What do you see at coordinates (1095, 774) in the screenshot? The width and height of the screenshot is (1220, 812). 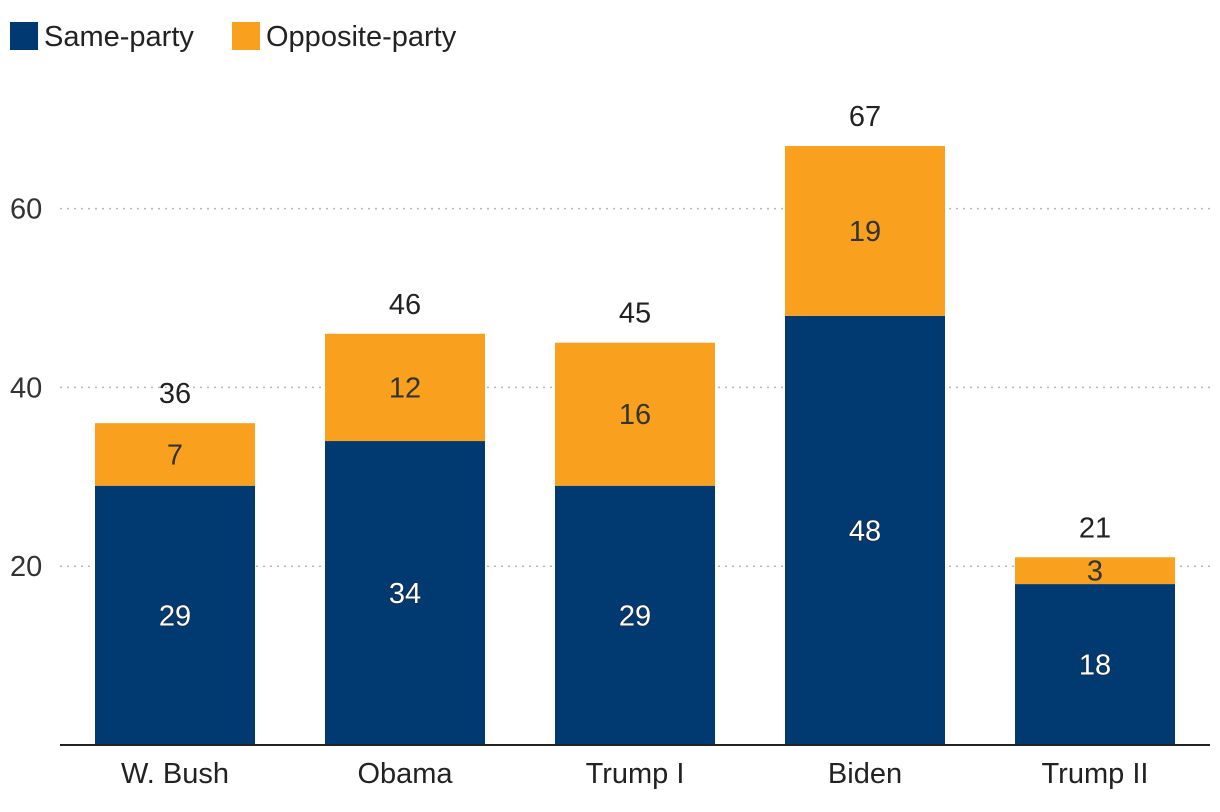 I see `x-tick-label-trump-ii: Trump II` at bounding box center [1095, 774].